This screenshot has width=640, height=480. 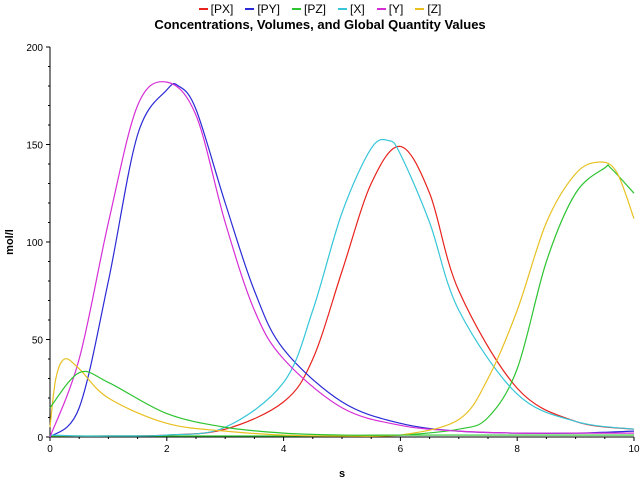 What do you see at coordinates (401, 449) in the screenshot?
I see `x-tick-label: 6` at bounding box center [401, 449].